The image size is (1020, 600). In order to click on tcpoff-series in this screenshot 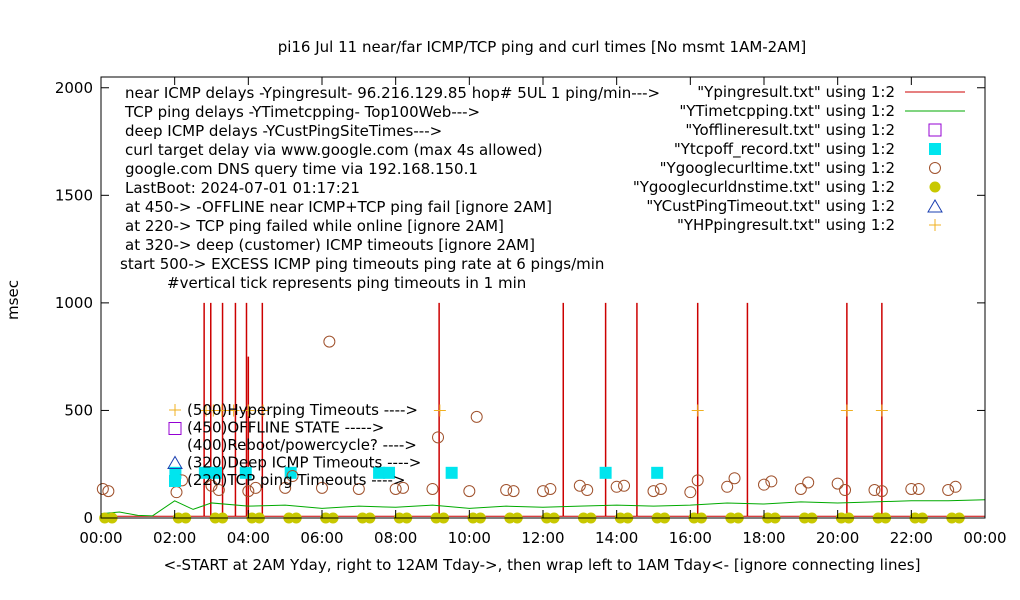, I will do `click(416, 472)`.